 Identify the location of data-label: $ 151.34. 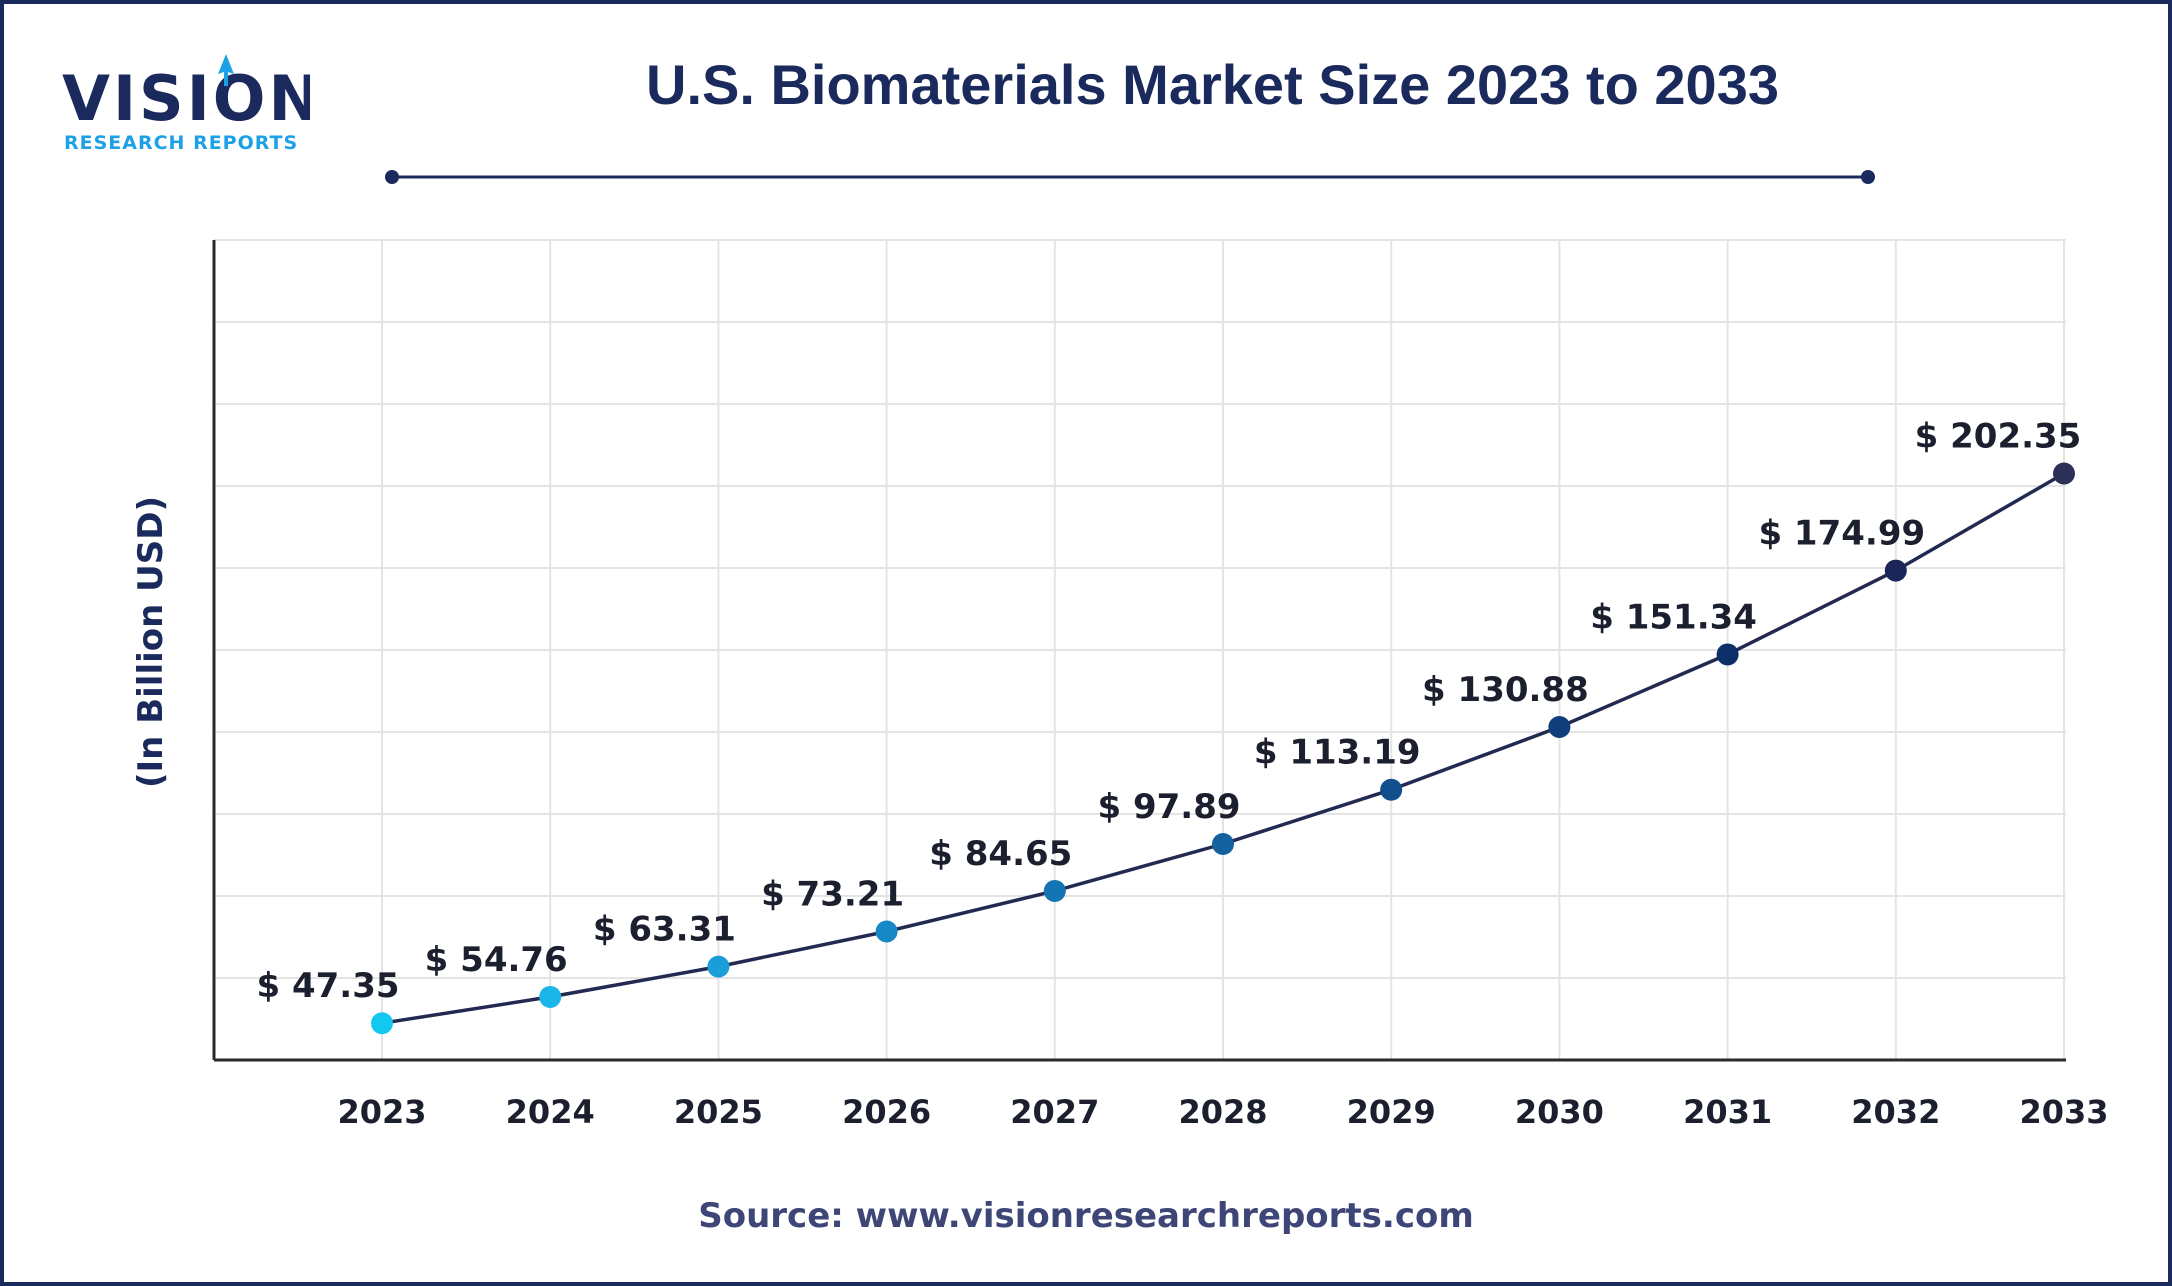
(1673, 617).